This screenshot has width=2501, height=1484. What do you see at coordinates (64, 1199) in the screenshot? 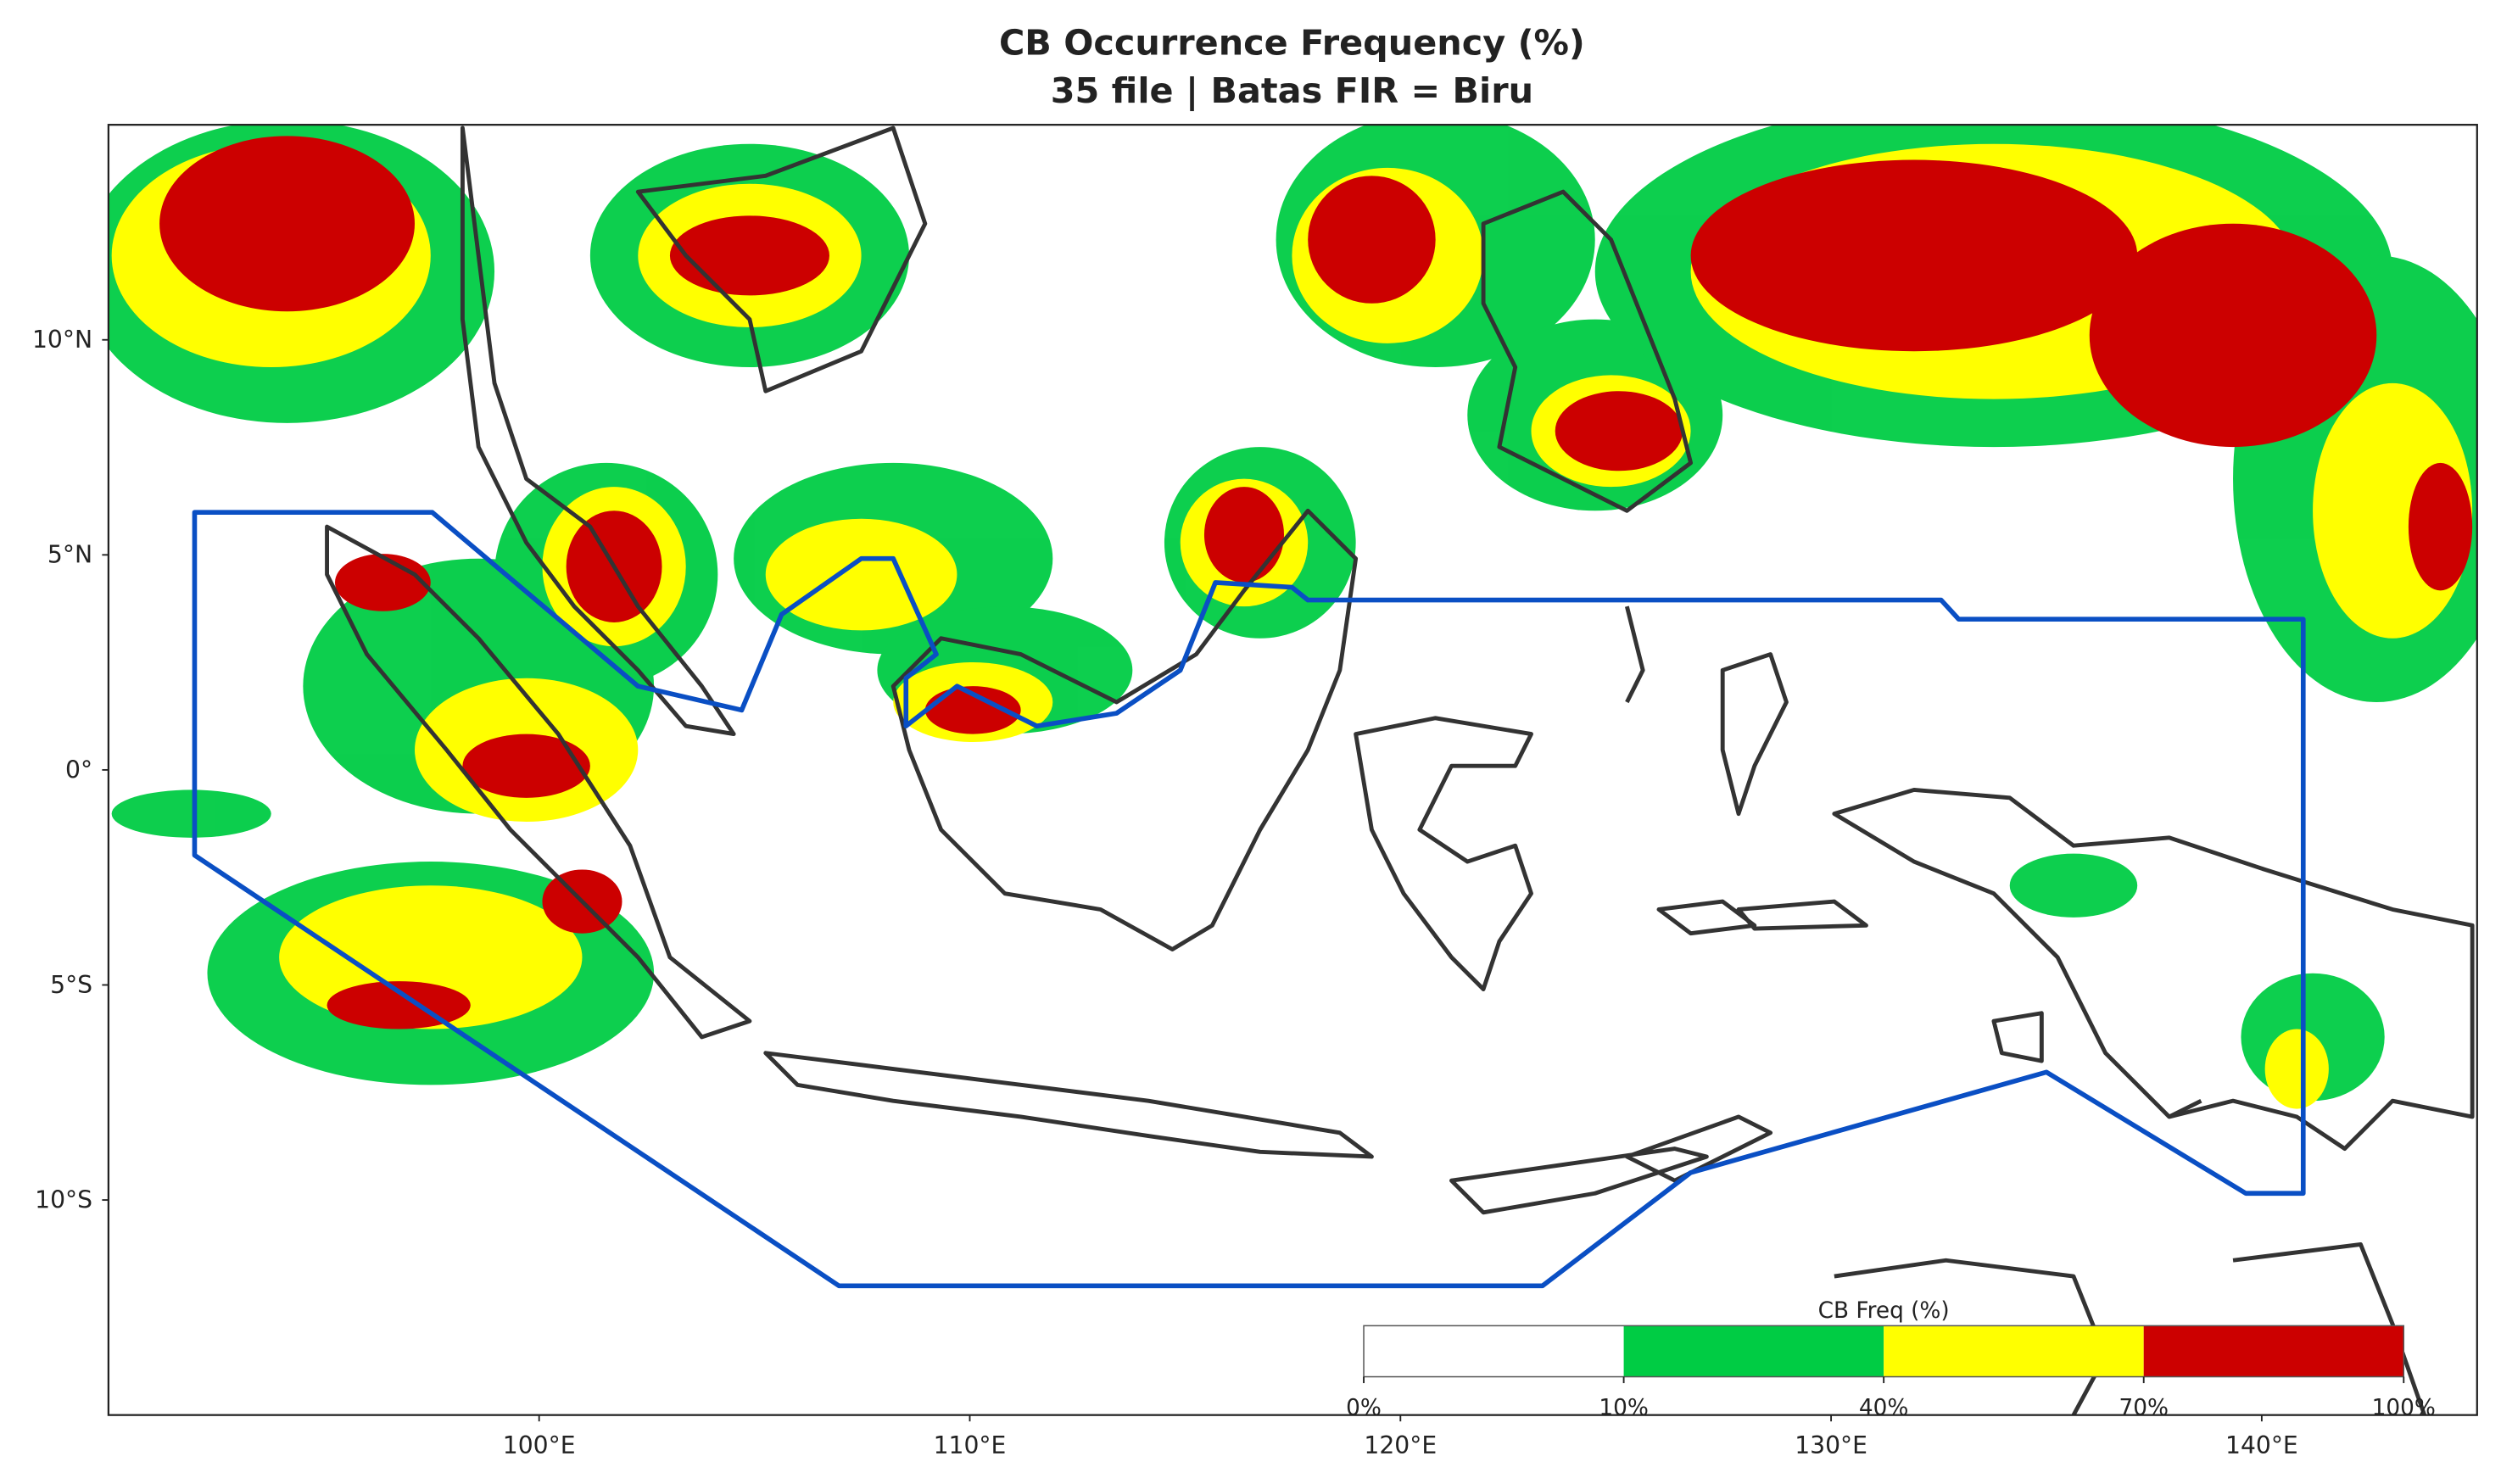
I see `y-tick-label: 10°S` at bounding box center [64, 1199].